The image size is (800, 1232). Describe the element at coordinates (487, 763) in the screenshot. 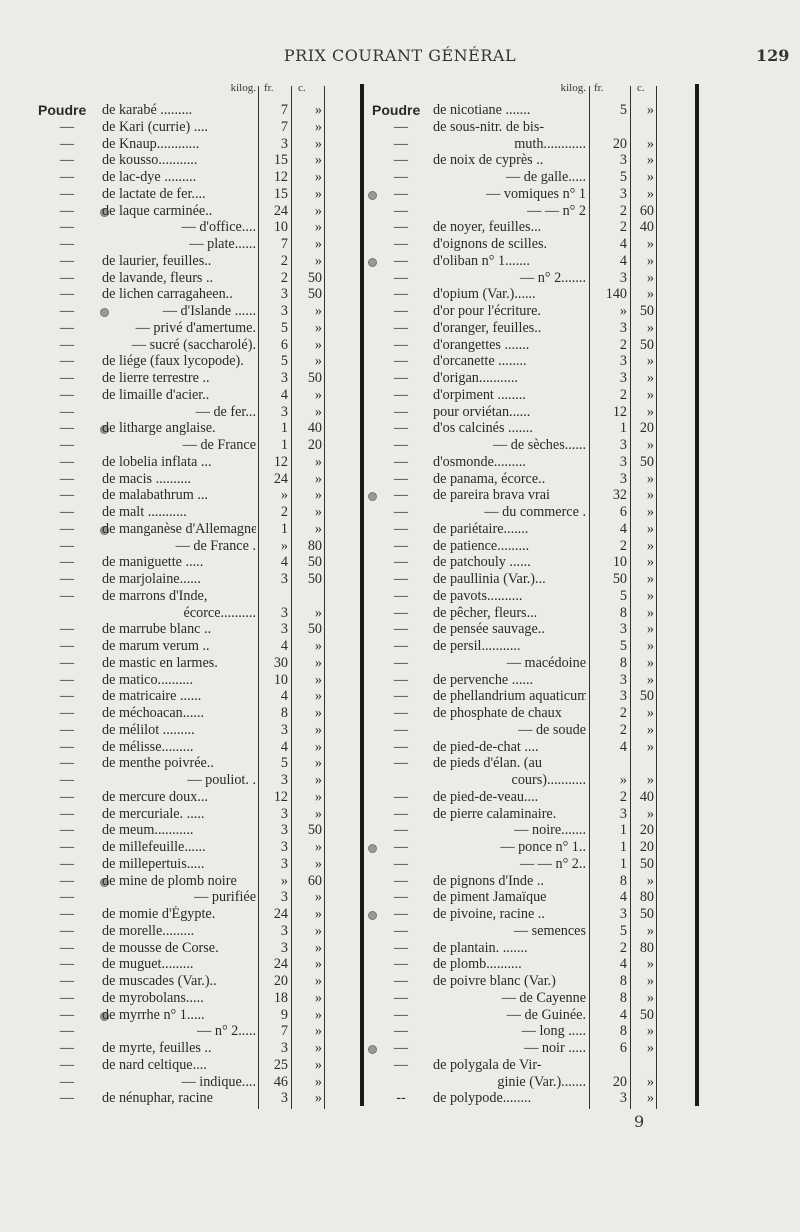

I see `item-name: de pieds d'élan. (au` at that location.